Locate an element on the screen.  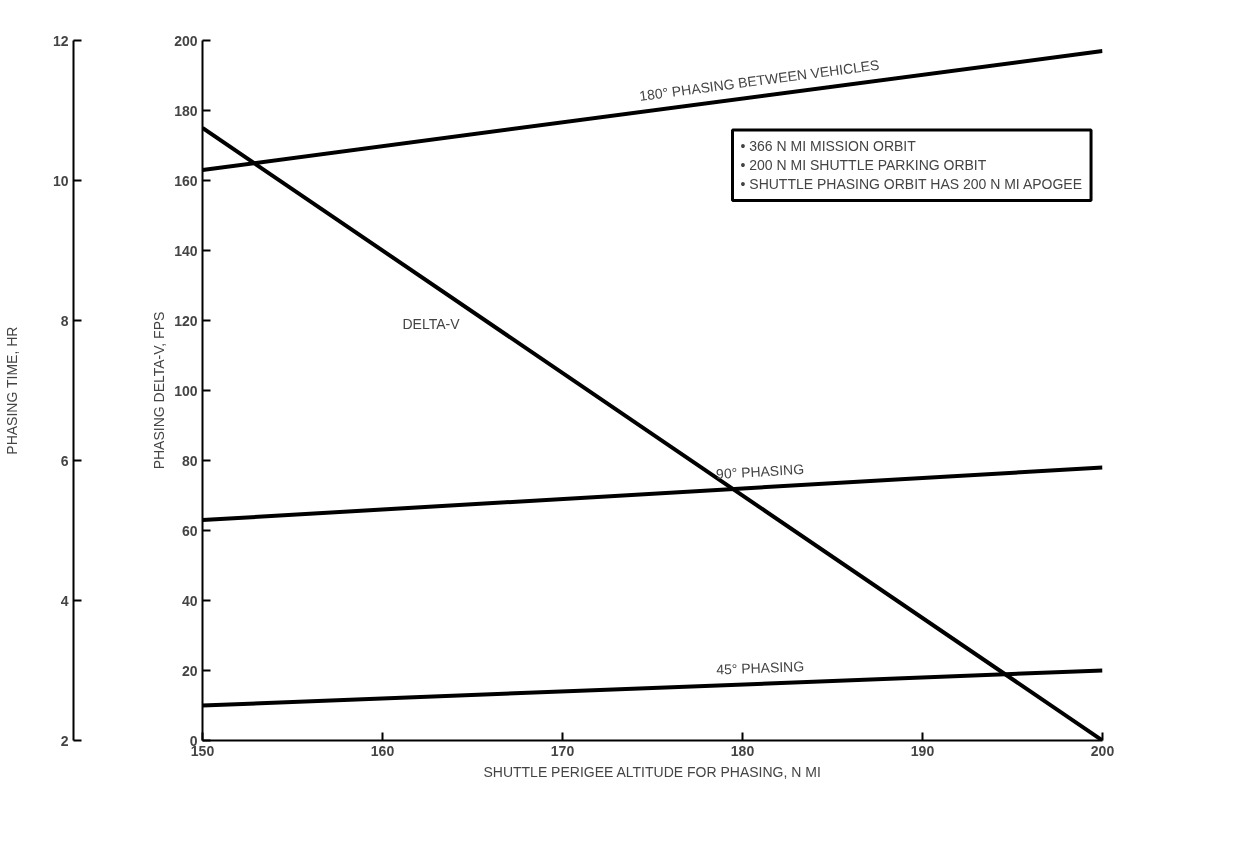
y2-tick-label: 200 is located at coordinates (186, 40).